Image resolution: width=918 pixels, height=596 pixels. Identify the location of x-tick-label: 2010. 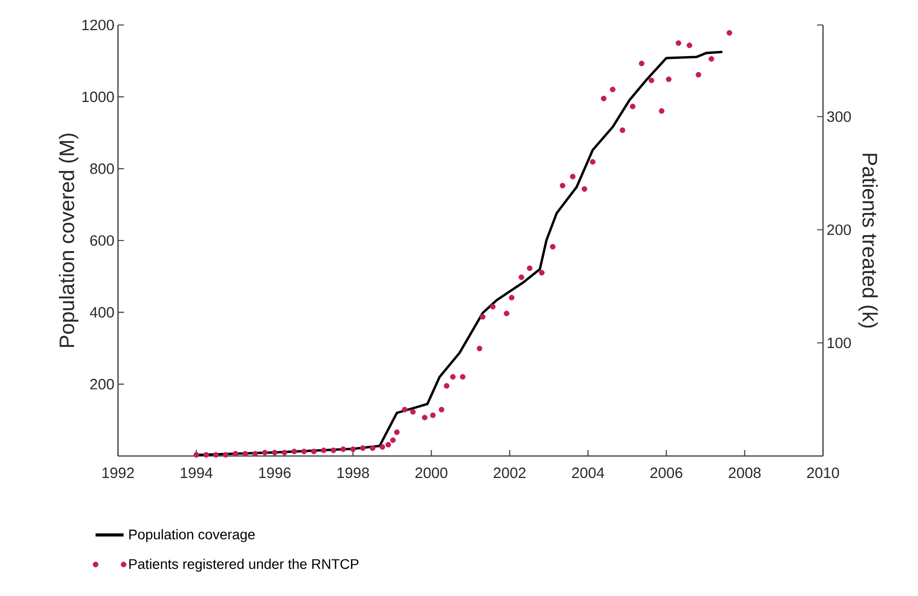
(823, 473).